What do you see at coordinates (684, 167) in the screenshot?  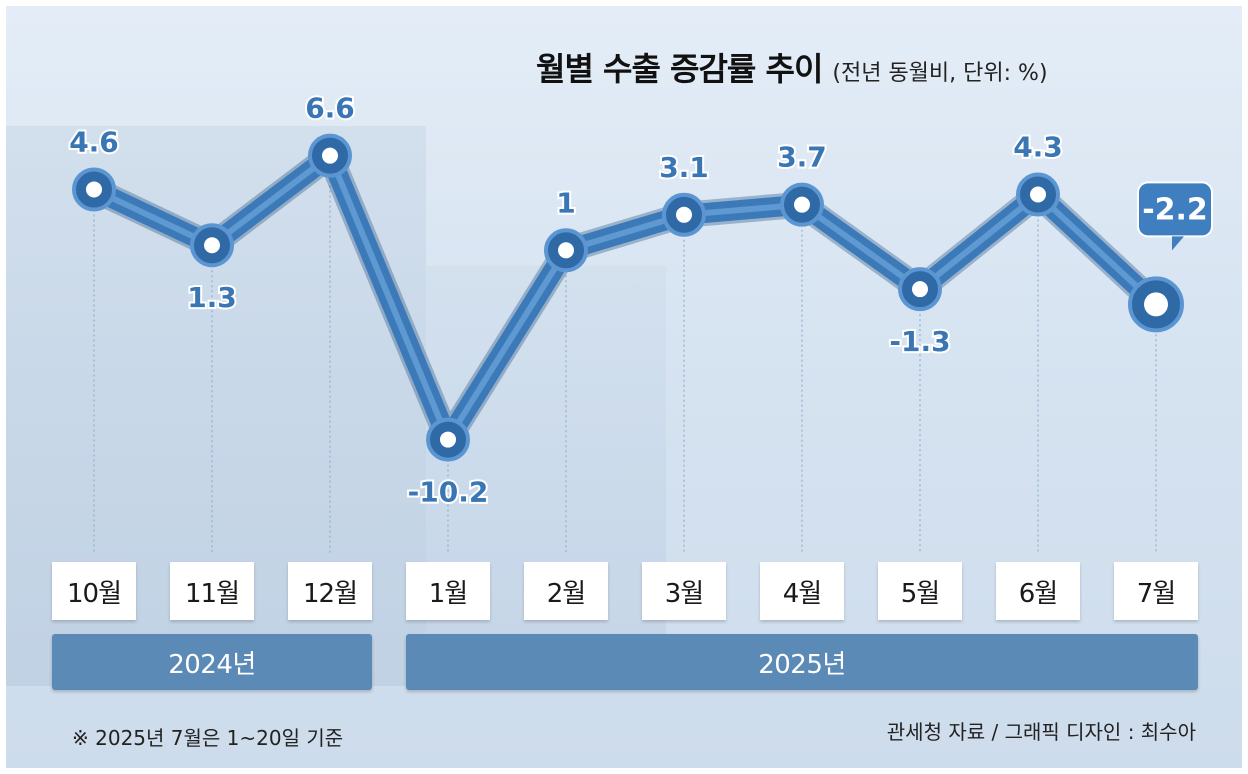 I see `data-label: 3.1` at bounding box center [684, 167].